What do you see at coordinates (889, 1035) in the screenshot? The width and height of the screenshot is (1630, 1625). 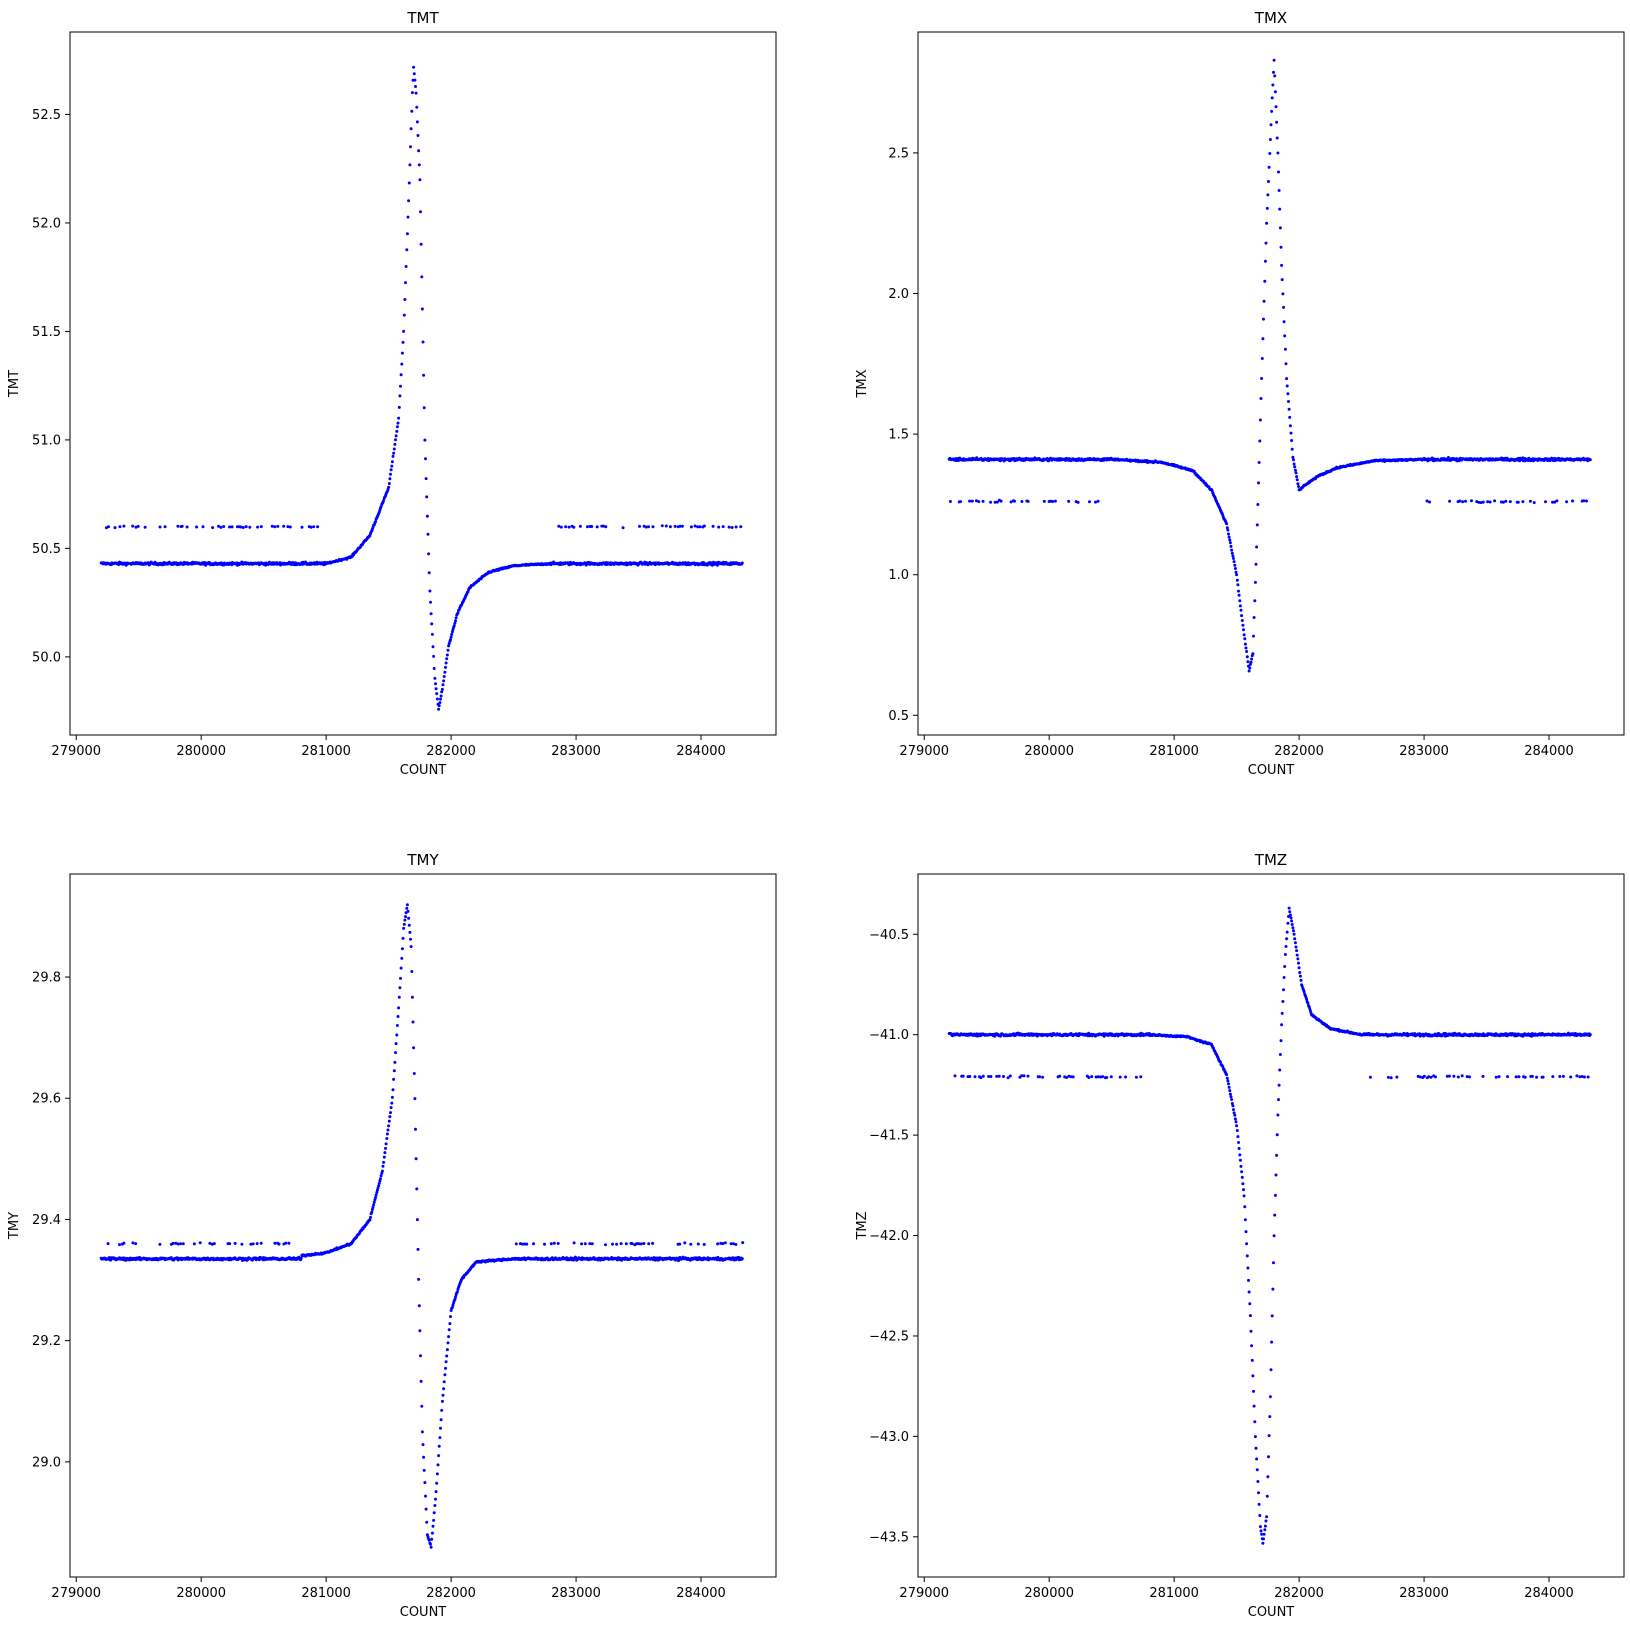 I see `y-tick-label: −41.0` at bounding box center [889, 1035].